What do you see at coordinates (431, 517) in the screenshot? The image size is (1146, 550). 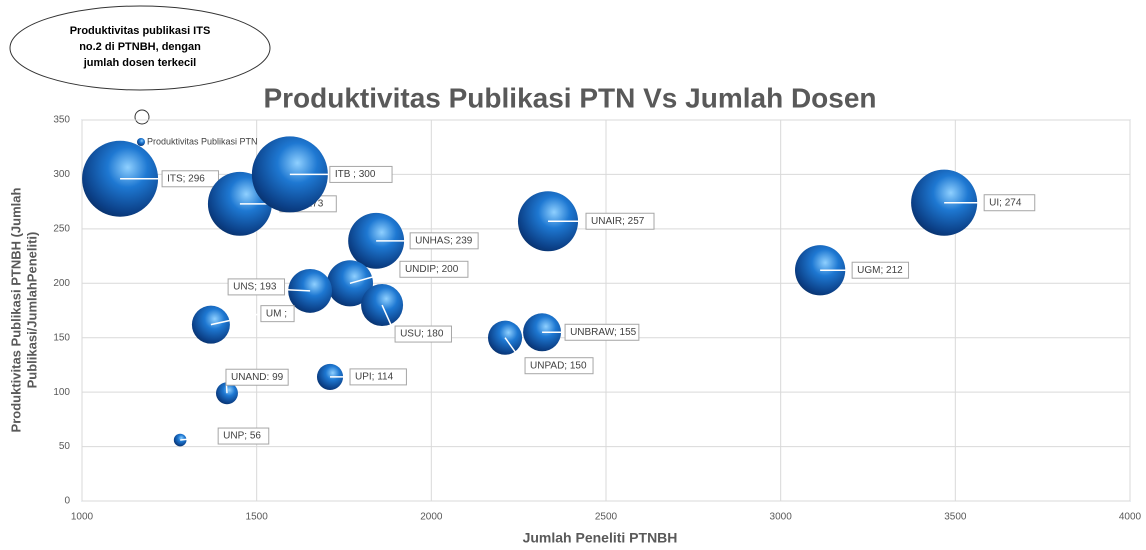 I see `x-tick-label: 2000` at bounding box center [431, 517].